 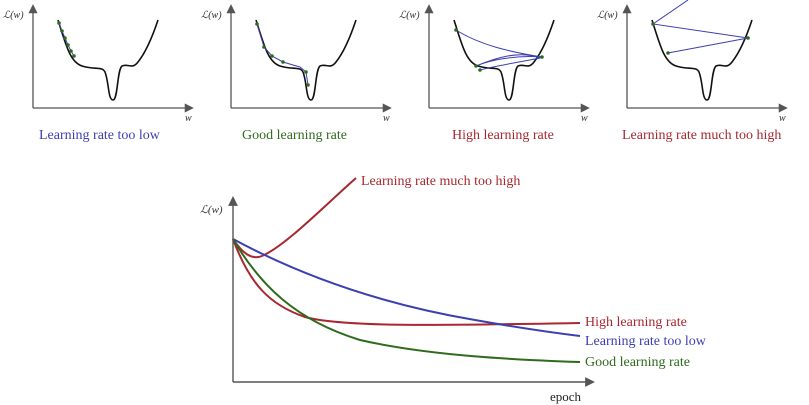 I want to click on curve-much-too-high, so click(x=294, y=218).